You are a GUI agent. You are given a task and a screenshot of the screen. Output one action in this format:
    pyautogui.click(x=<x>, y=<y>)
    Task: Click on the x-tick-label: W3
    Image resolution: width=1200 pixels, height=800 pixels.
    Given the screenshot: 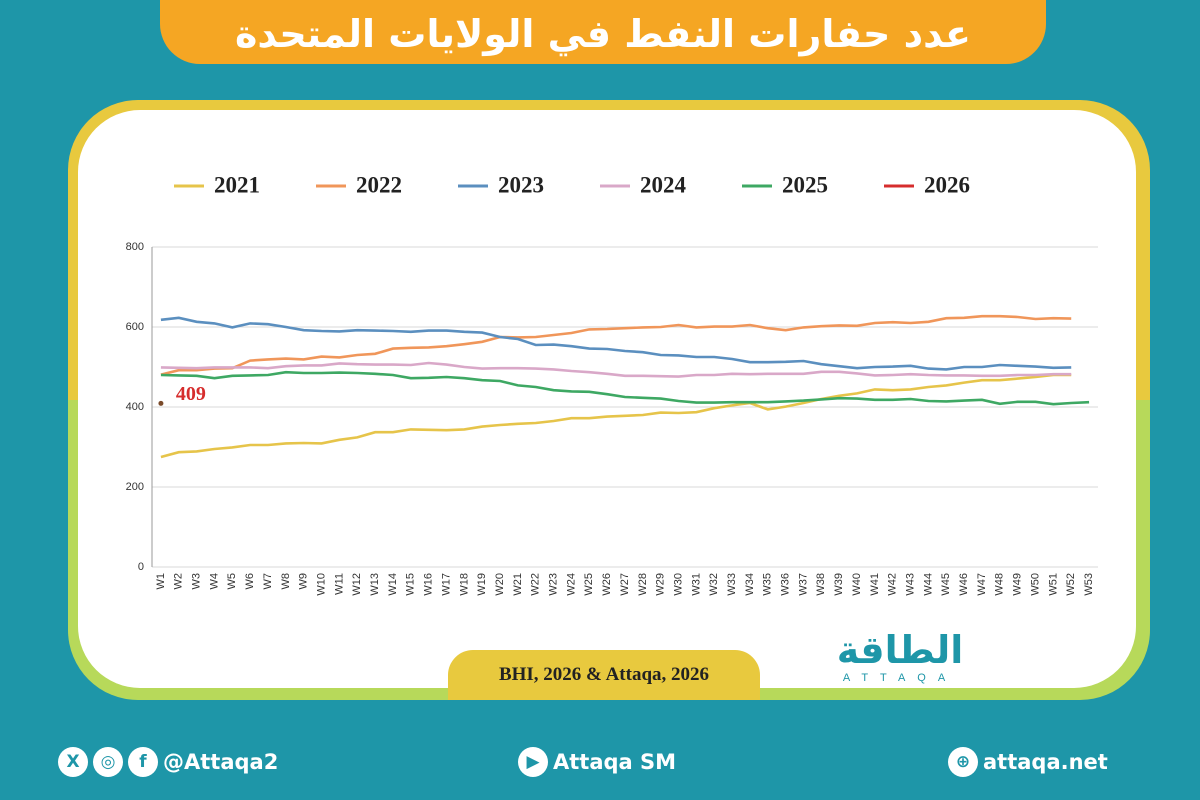 What is the action you would take?
    pyautogui.click(x=197, y=581)
    